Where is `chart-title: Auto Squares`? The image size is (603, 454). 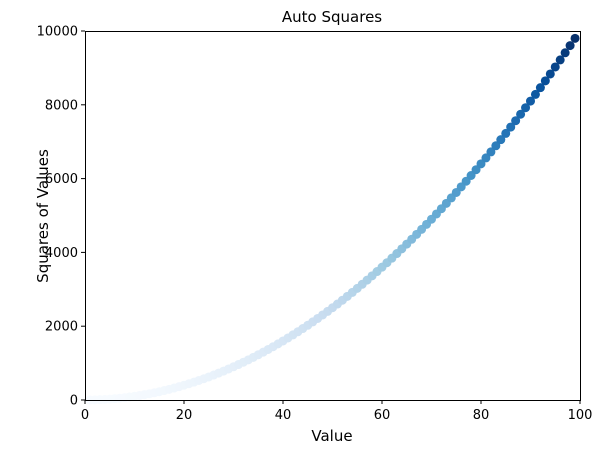
chart-title: Auto Squares is located at coordinates (332, 17).